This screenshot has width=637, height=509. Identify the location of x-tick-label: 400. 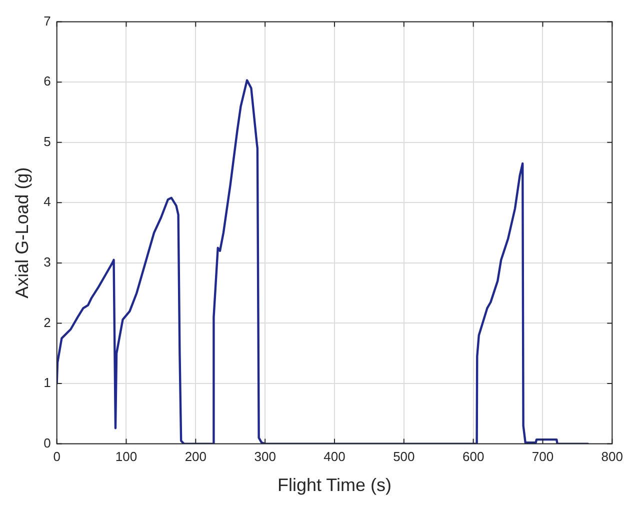
(335, 456).